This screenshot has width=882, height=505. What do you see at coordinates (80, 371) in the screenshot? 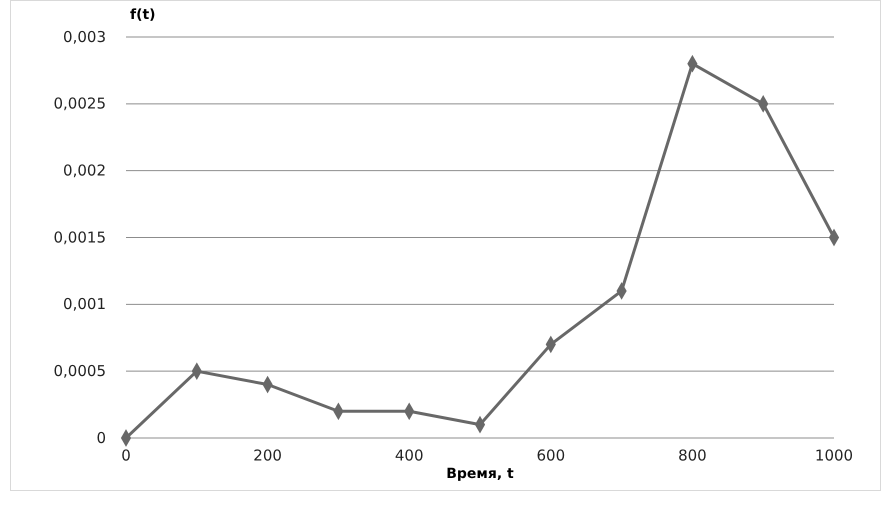
I see `y-tick-label: 0,0005` at bounding box center [80, 371].